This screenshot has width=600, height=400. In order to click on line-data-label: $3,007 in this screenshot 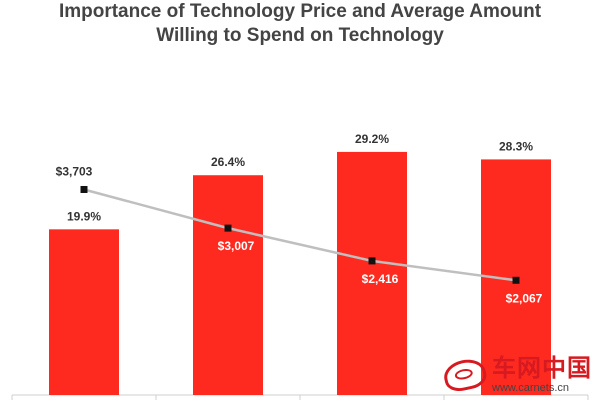, I will do `click(236, 246)`.